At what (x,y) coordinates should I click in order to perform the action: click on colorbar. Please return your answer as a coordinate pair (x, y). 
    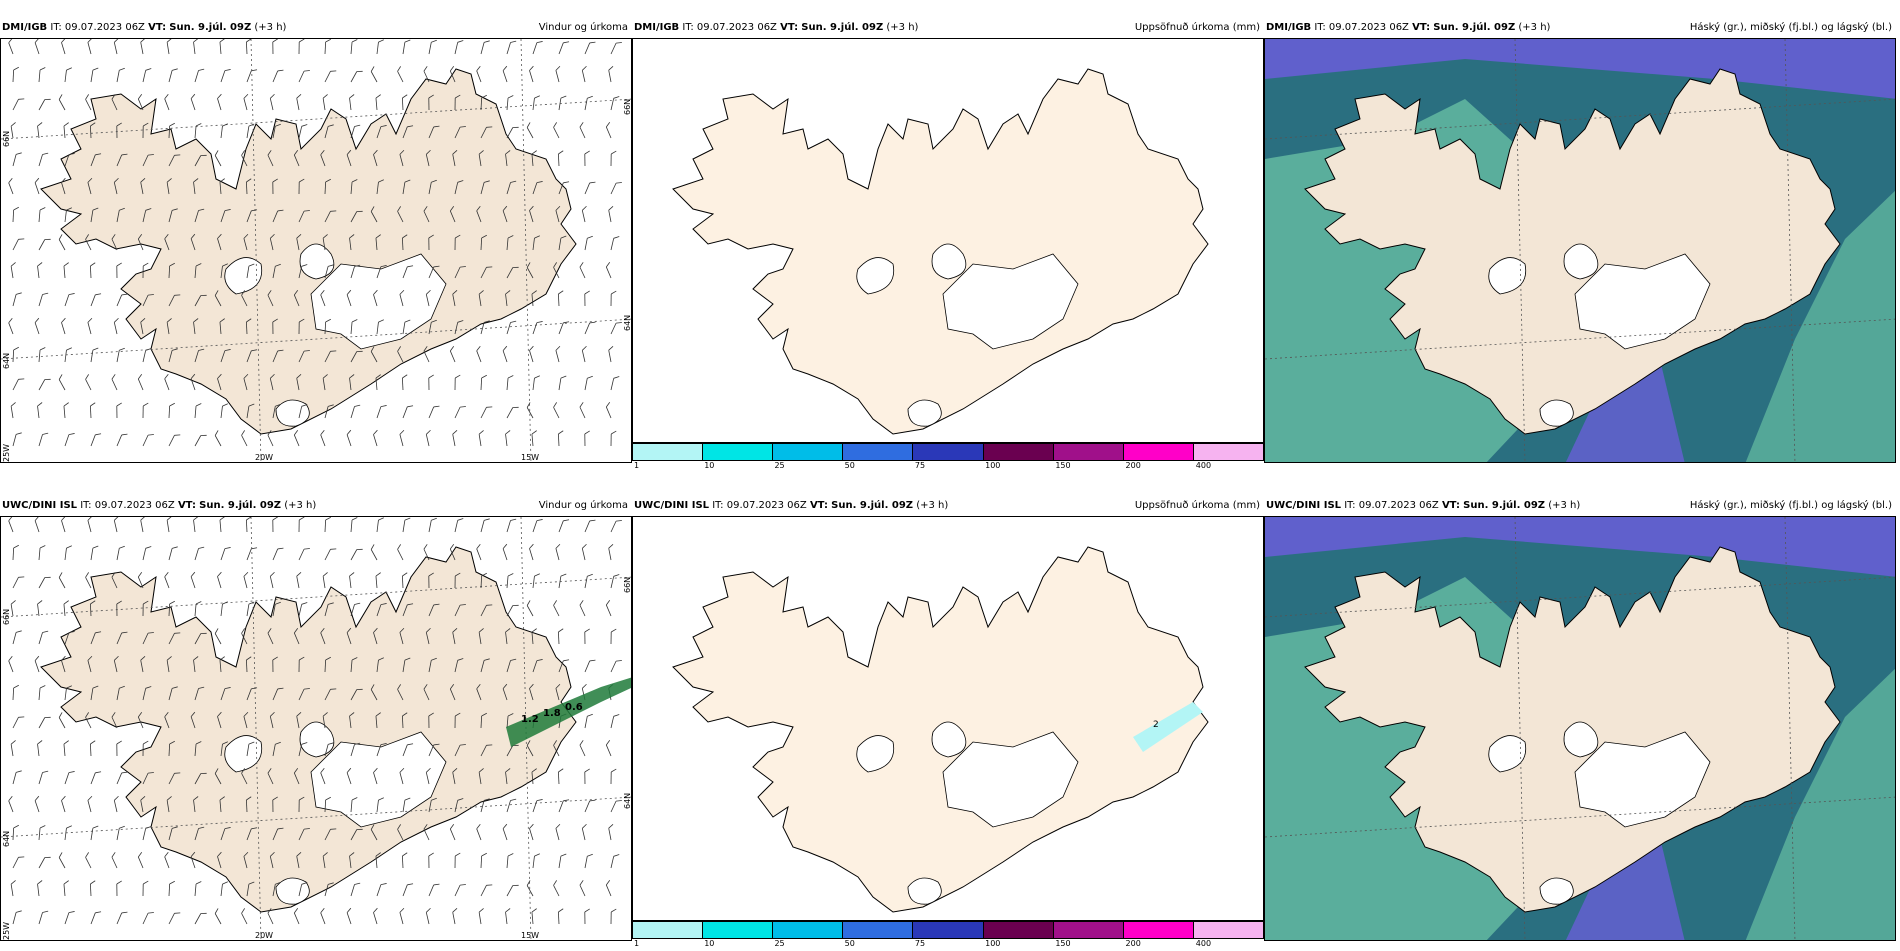
    Looking at the image, I should click on (948, 452).